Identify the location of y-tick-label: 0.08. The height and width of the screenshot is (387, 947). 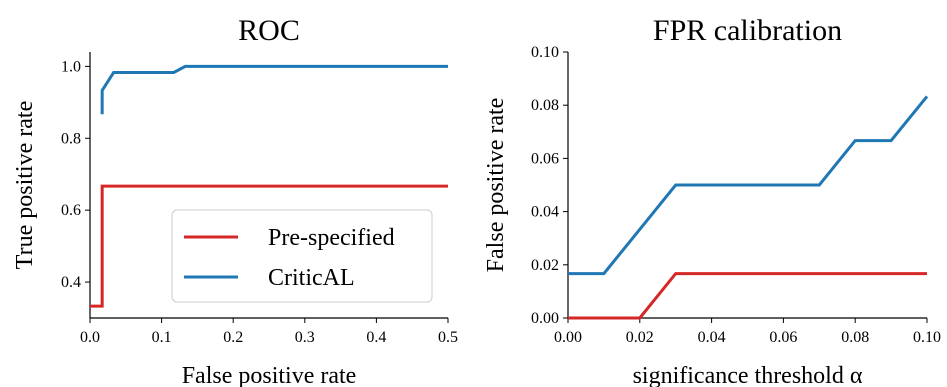
(545, 105).